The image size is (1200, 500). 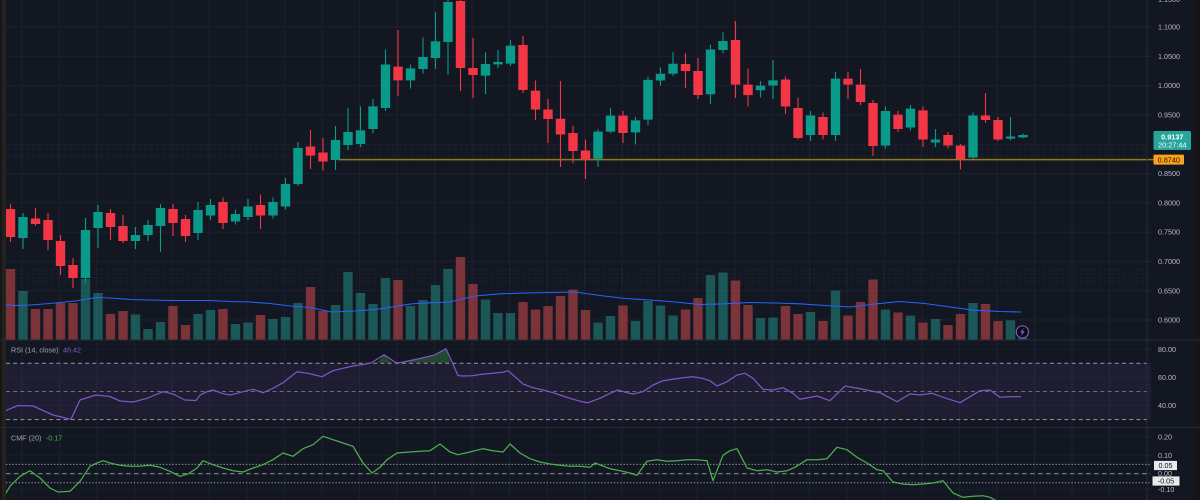 What do you see at coordinates (1169, 173) in the screenshot?
I see `svg-text: 0.8500` at bounding box center [1169, 173].